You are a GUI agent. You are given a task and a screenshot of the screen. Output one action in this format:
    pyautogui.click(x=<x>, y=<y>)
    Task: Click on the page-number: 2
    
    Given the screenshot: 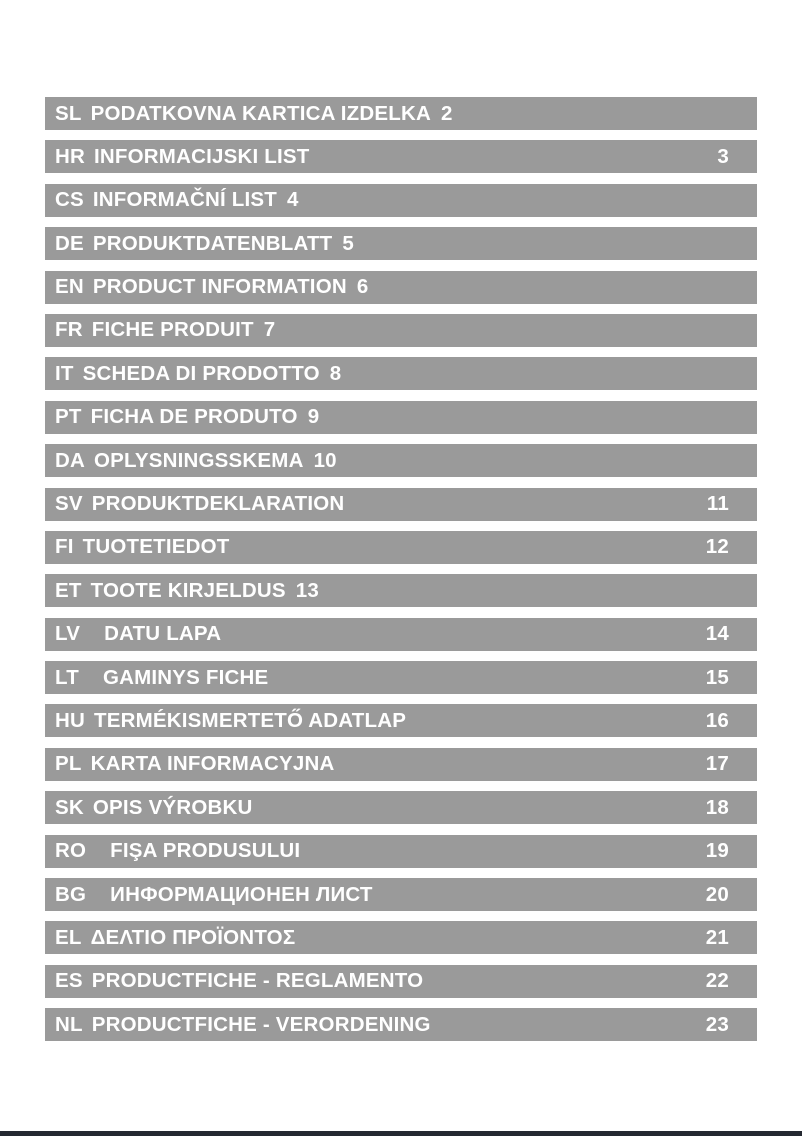 What is the action you would take?
    pyautogui.click(x=447, y=113)
    